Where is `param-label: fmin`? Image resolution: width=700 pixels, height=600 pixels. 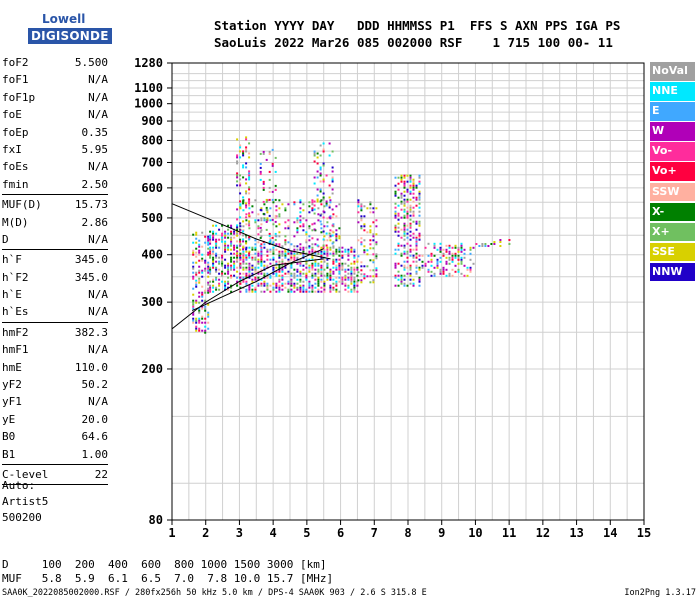
param-label: fmin is located at coordinates (15, 184).